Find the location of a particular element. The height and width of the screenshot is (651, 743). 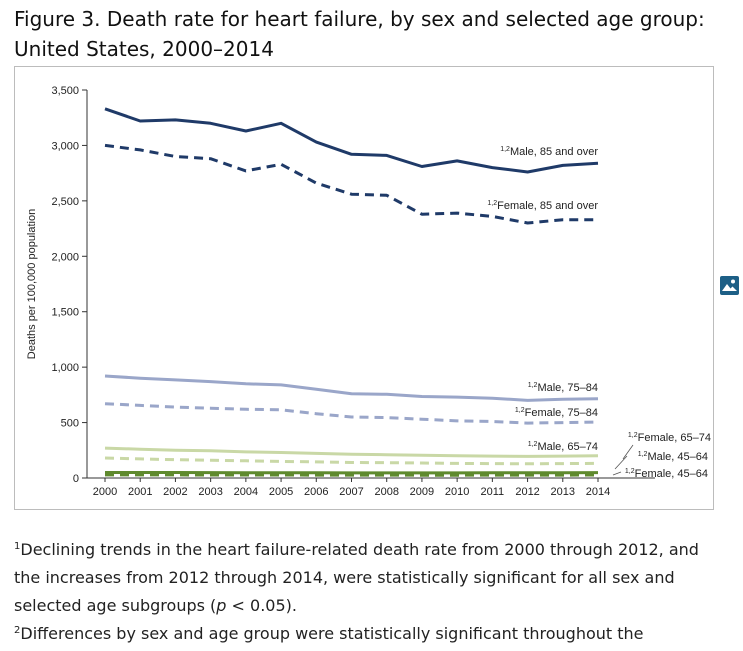

footnote-text-end: < 0.05). is located at coordinates (261, 605).